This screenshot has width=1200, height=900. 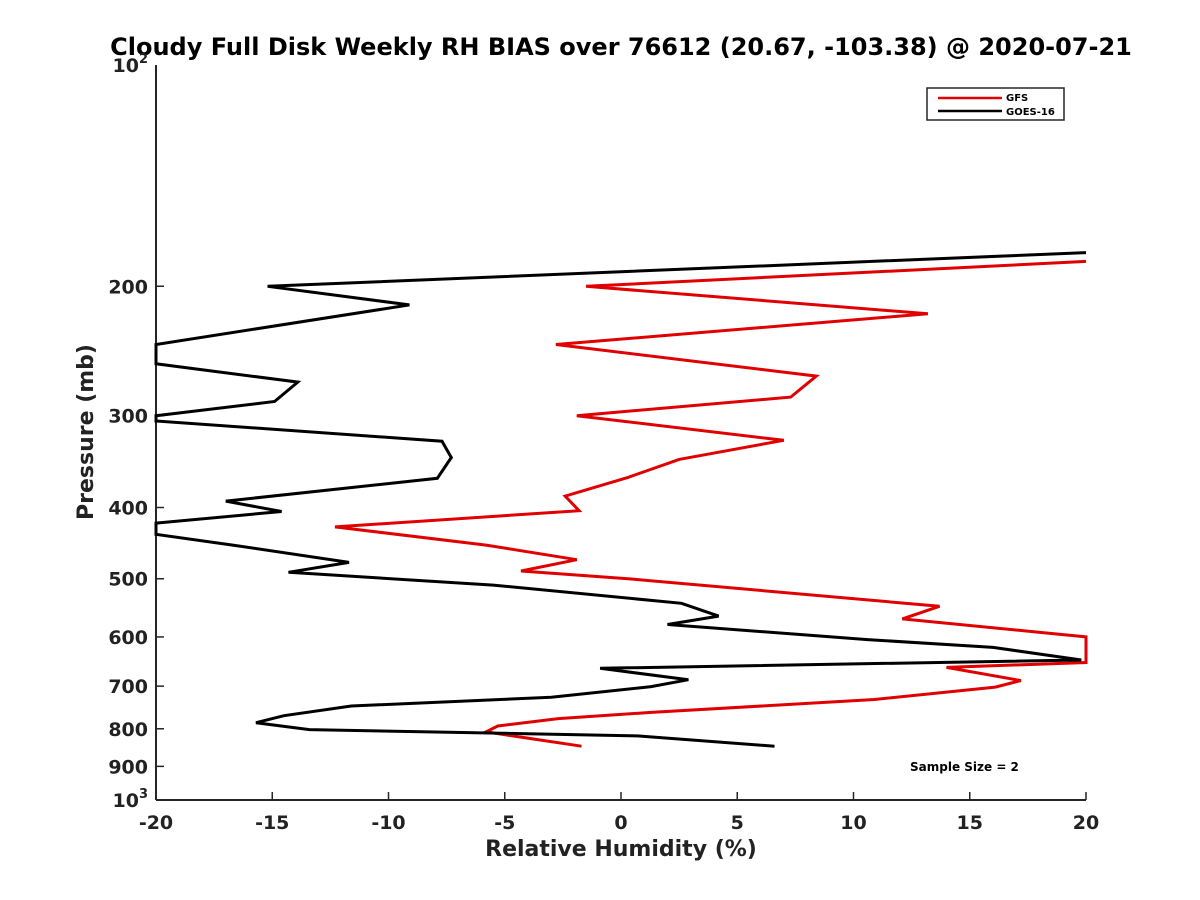 What do you see at coordinates (388, 823) in the screenshot?
I see `x-tick-label: -10` at bounding box center [388, 823].